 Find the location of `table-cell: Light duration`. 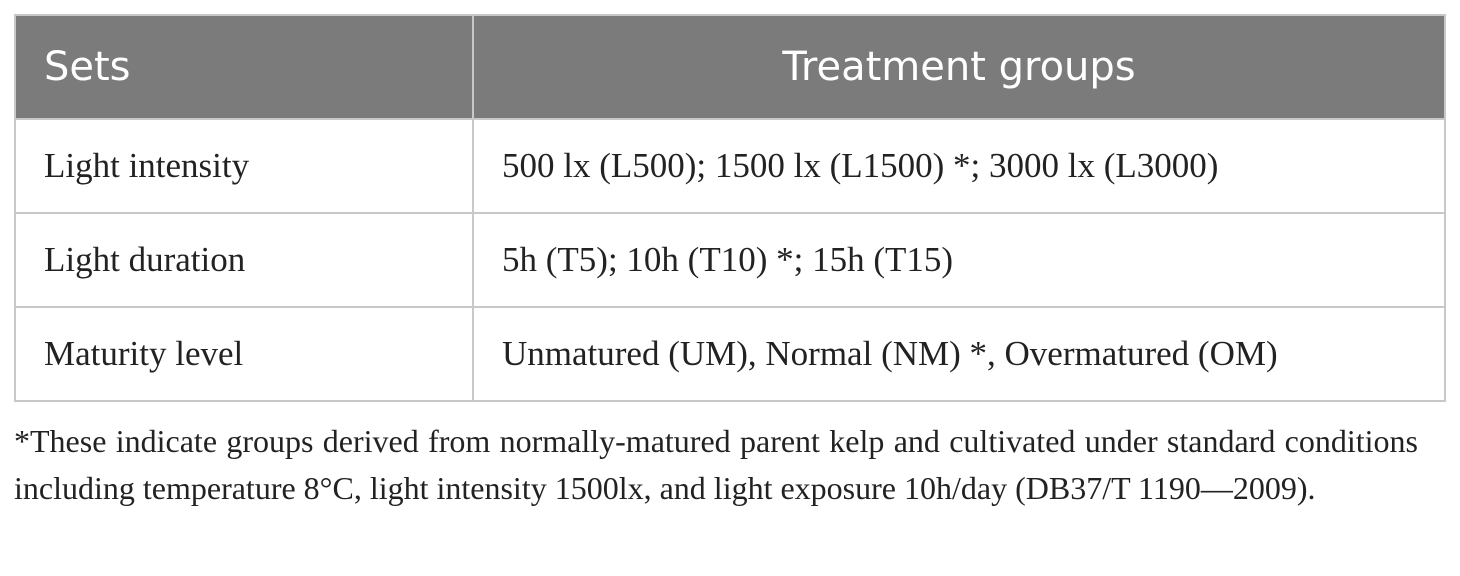

table-cell: Light duration is located at coordinates (244, 260).